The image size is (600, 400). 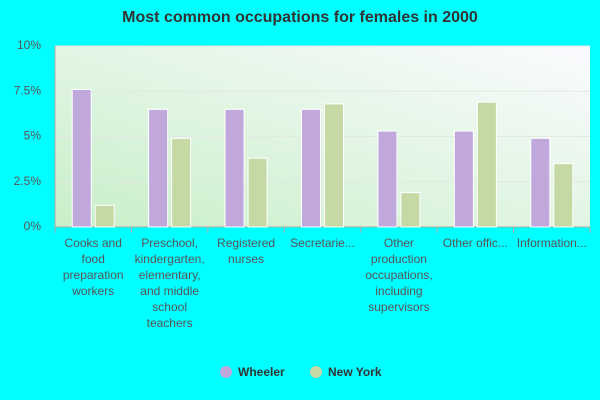 What do you see at coordinates (355, 372) in the screenshot?
I see `legend-label: New York` at bounding box center [355, 372].